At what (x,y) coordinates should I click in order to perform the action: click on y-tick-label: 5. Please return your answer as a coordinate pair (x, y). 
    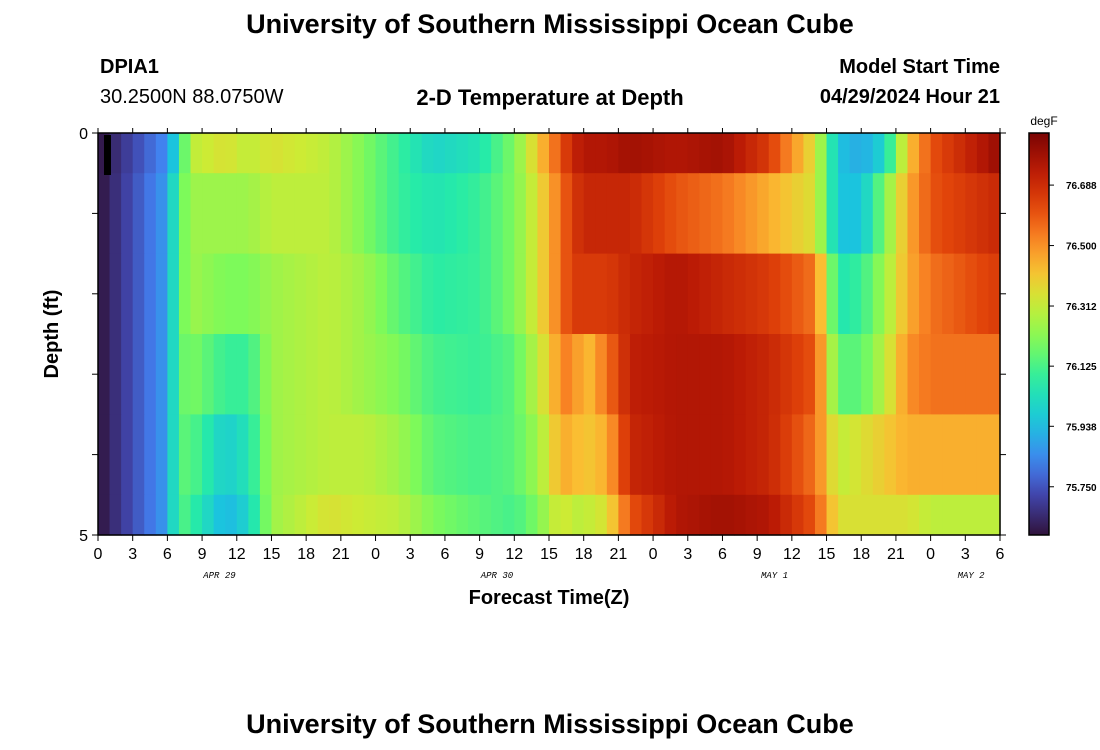
    Looking at the image, I should click on (83, 536).